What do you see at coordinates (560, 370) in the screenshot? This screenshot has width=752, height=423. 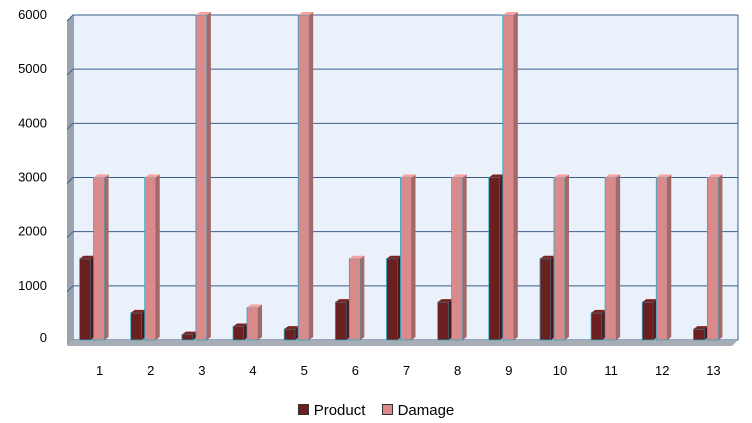 I see `x-tick-label: 10` at bounding box center [560, 370].